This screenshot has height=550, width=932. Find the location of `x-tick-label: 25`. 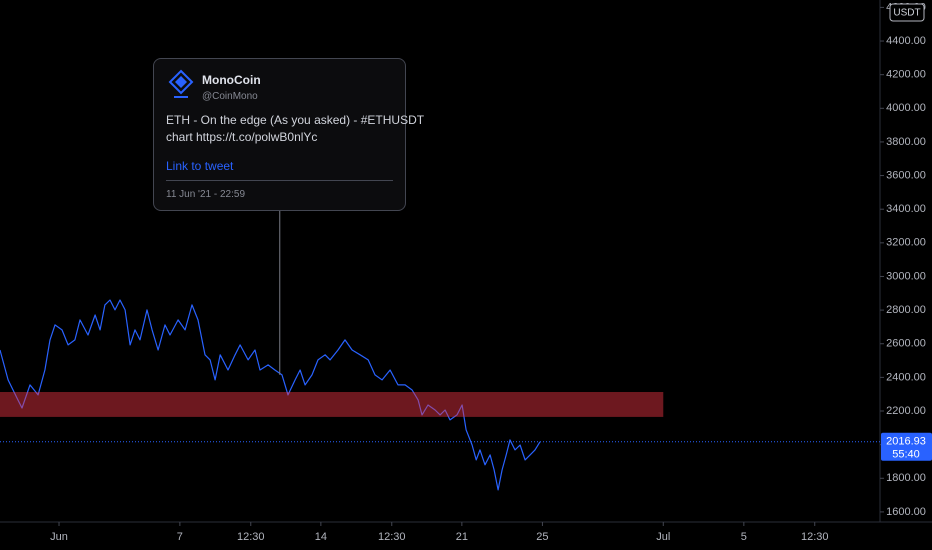

x-tick-label: 25 is located at coordinates (542, 537).